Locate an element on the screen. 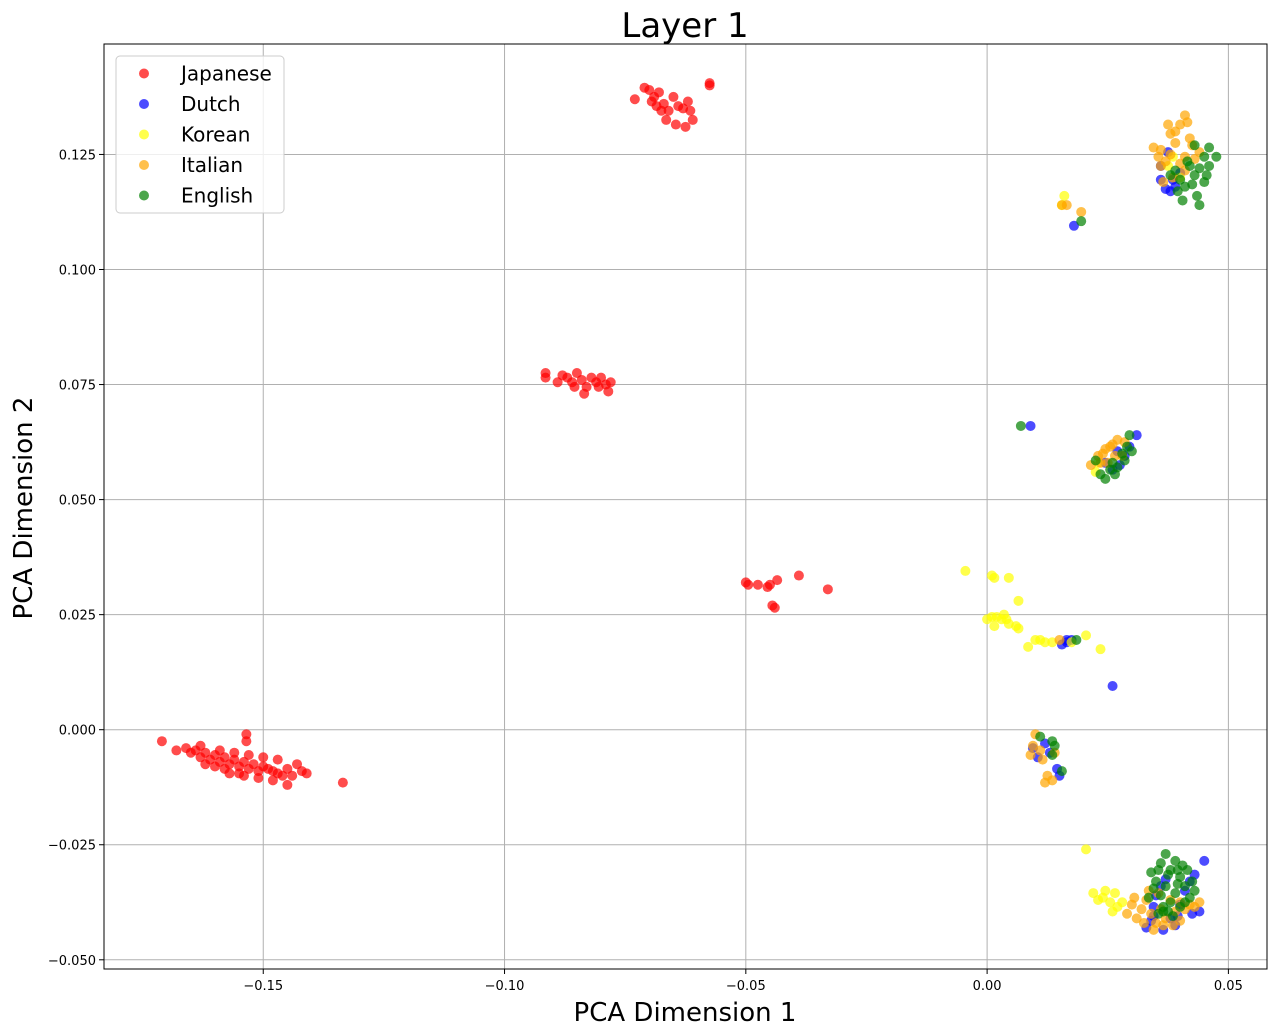  legend-marker-korean is located at coordinates (144, 134).